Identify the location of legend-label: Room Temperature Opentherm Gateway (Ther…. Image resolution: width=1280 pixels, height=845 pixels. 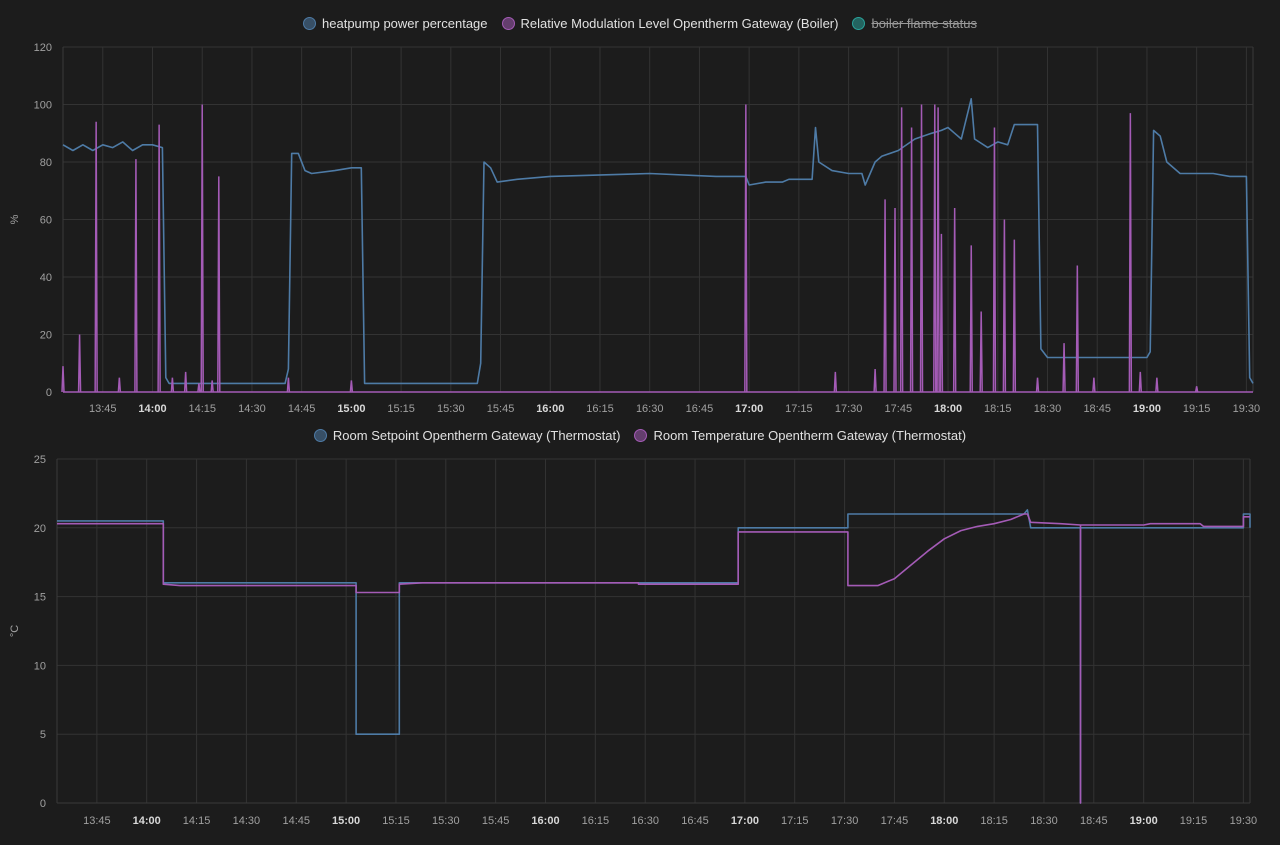
(810, 435).